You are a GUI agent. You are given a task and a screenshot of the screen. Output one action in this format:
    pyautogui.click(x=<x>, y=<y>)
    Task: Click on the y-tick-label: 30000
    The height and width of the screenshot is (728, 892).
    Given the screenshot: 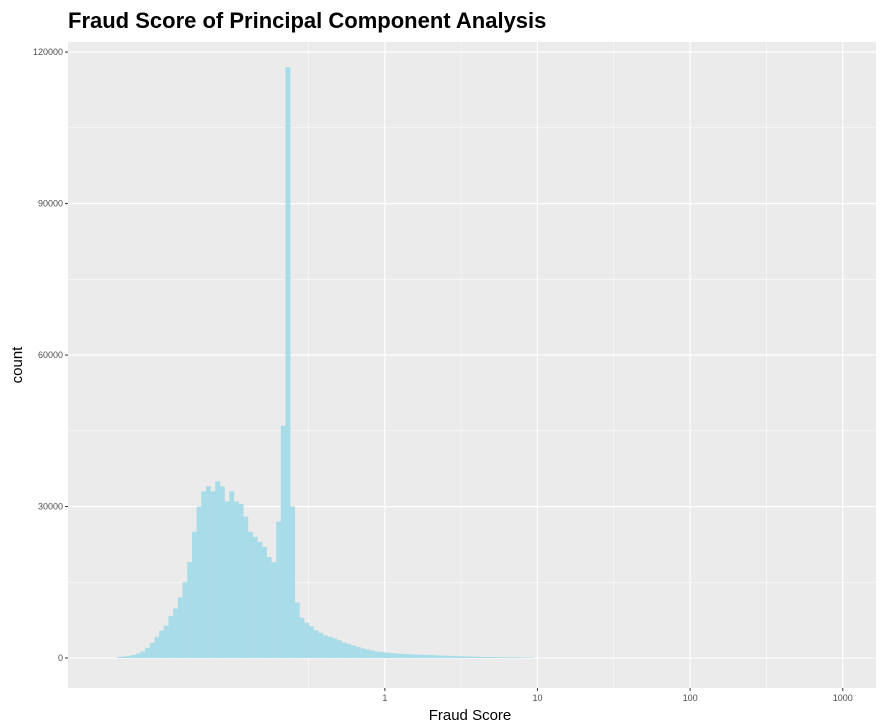 What is the action you would take?
    pyautogui.click(x=50, y=507)
    